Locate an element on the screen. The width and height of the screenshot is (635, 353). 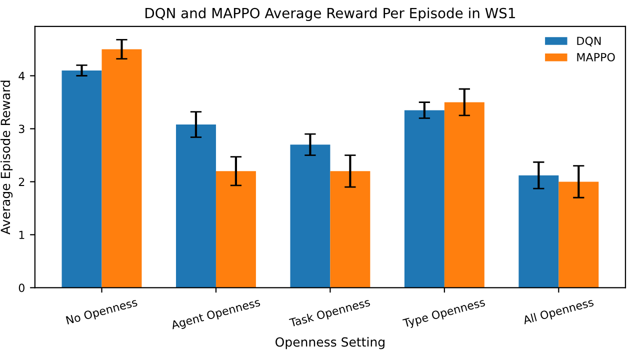
chart-title: DQN and MAPPO Average Reward Per Episode in WS1 is located at coordinates (330, 15).